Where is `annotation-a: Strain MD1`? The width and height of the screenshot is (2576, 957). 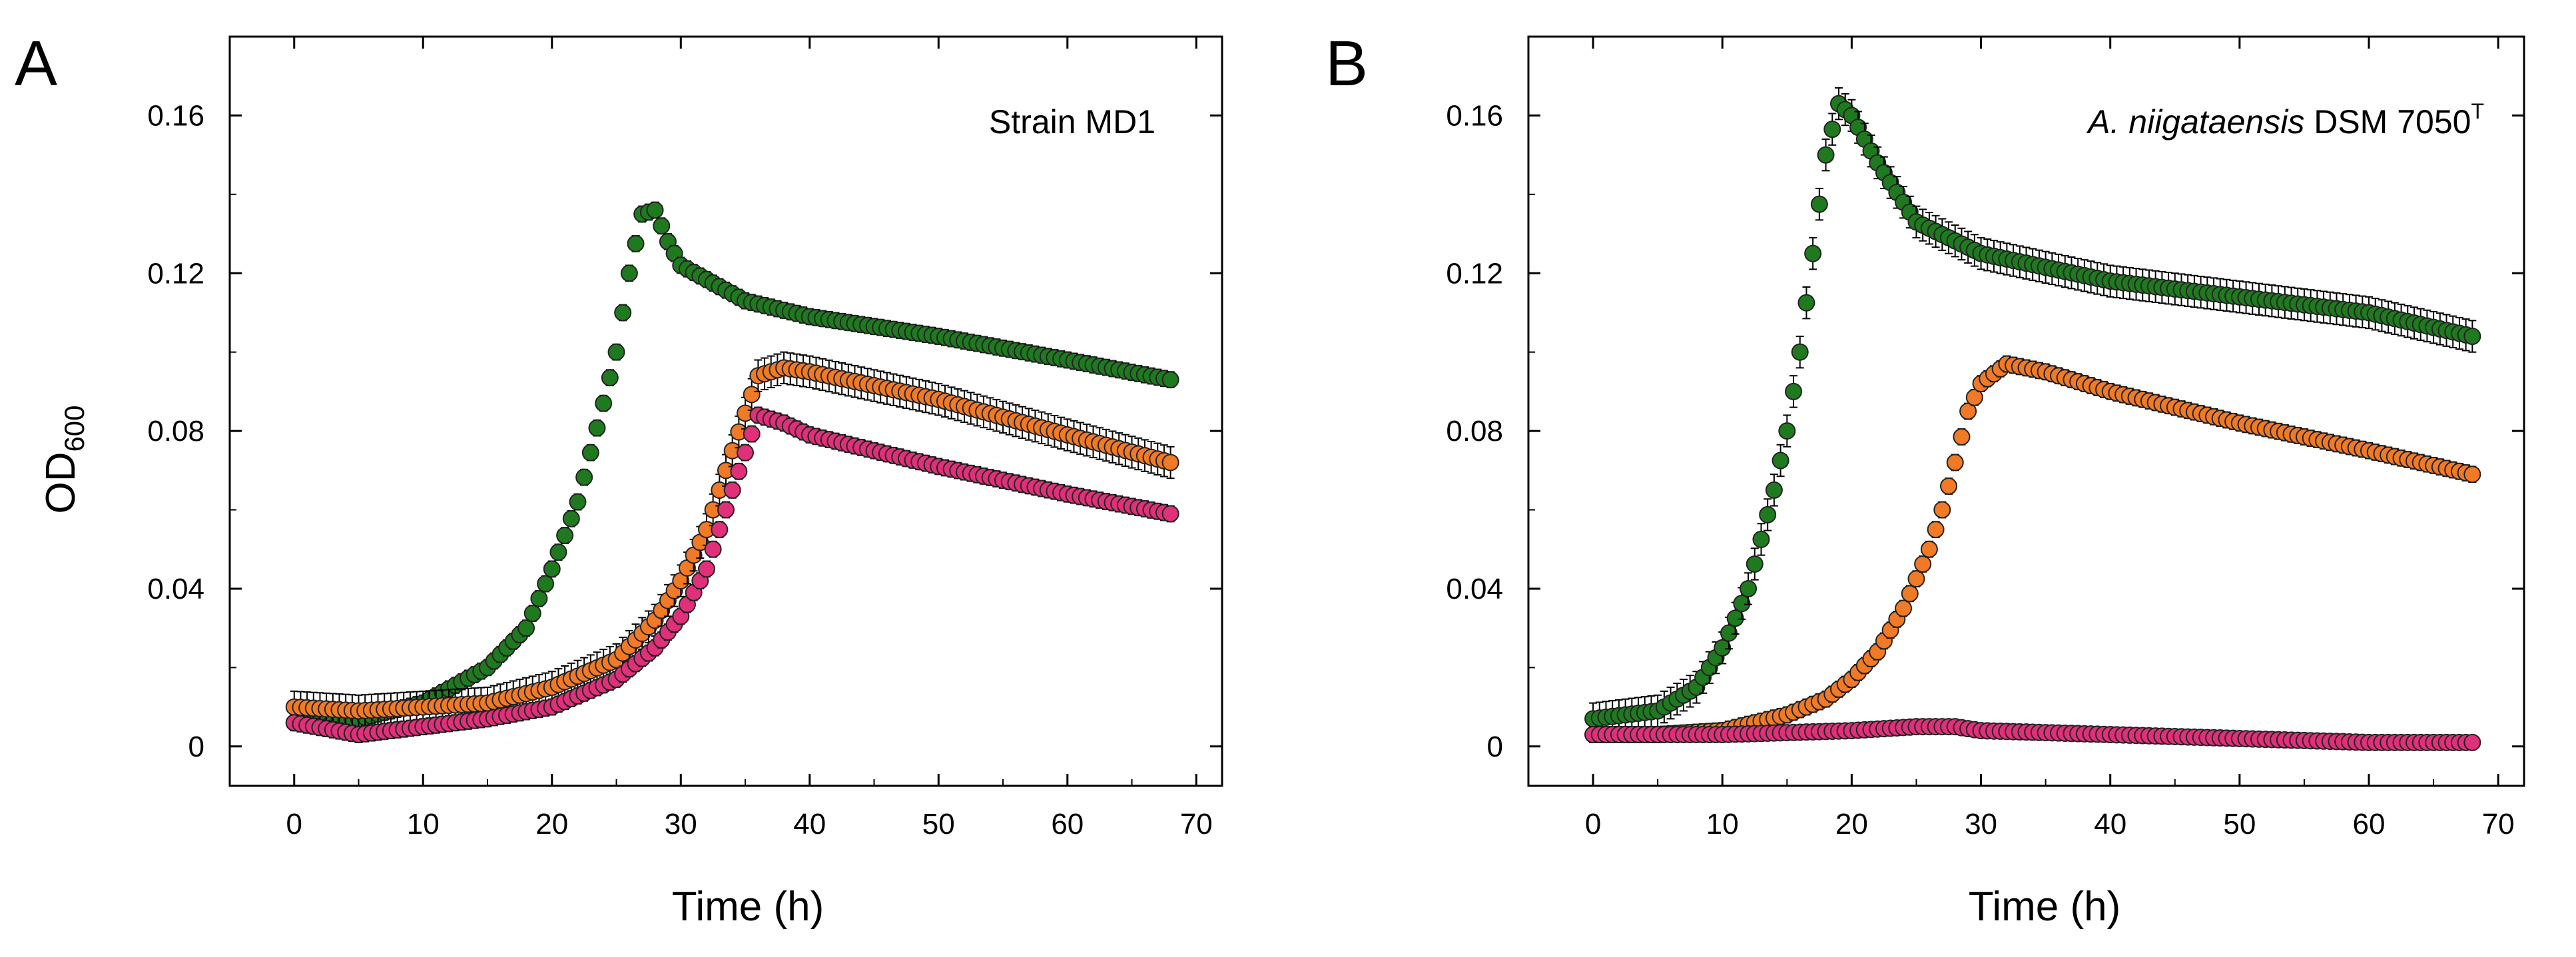
annotation-a: Strain MD1 is located at coordinates (1072, 122).